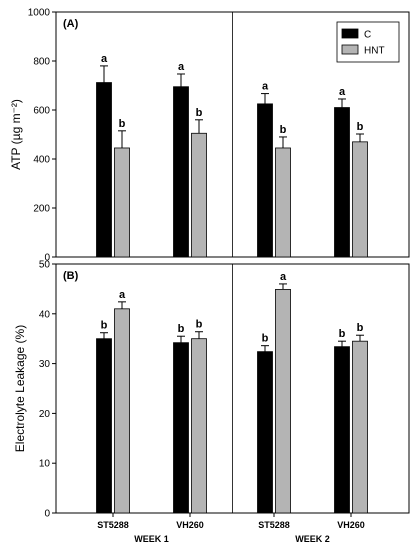 The width and height of the screenshot is (420, 550). What do you see at coordinates (231, 528) in the screenshot?
I see `category-axis-labels: ST5288 VH260 ST5288 VH260 WEEK 1 WEEK 2` at bounding box center [231, 528].